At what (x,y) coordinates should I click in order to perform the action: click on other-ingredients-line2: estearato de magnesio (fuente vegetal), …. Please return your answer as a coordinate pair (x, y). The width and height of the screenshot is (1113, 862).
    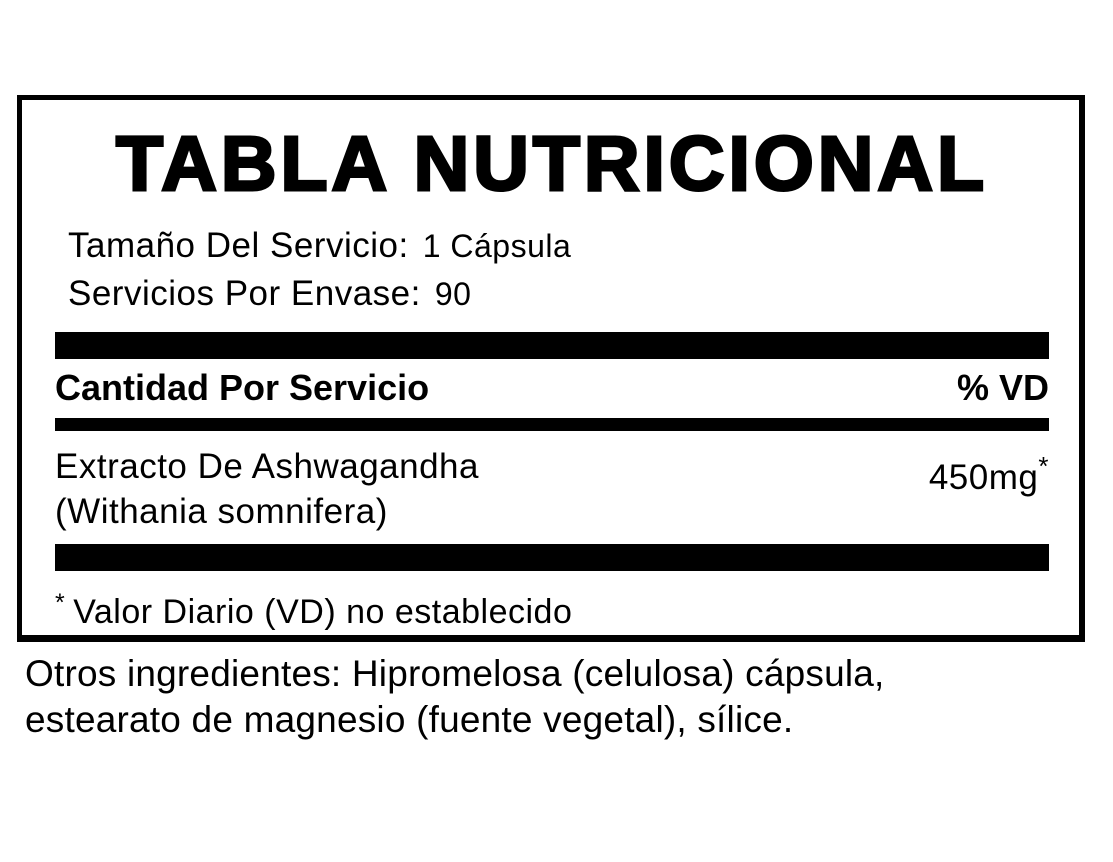
    Looking at the image, I should click on (409, 719).